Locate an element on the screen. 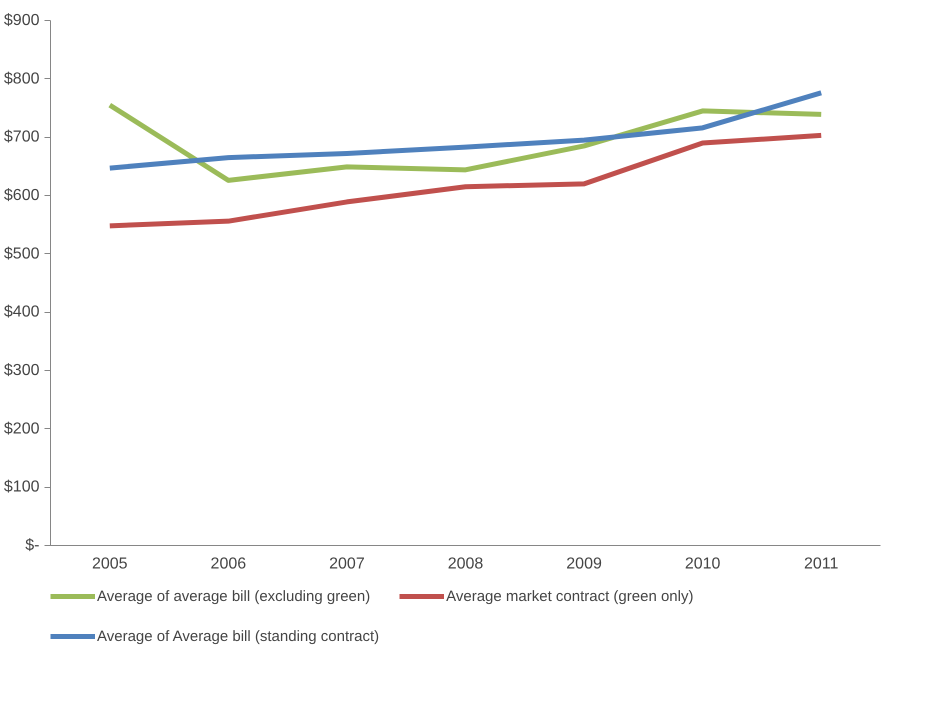 This screenshot has width=930, height=713. x-tick-label: 2006 is located at coordinates (228, 564).